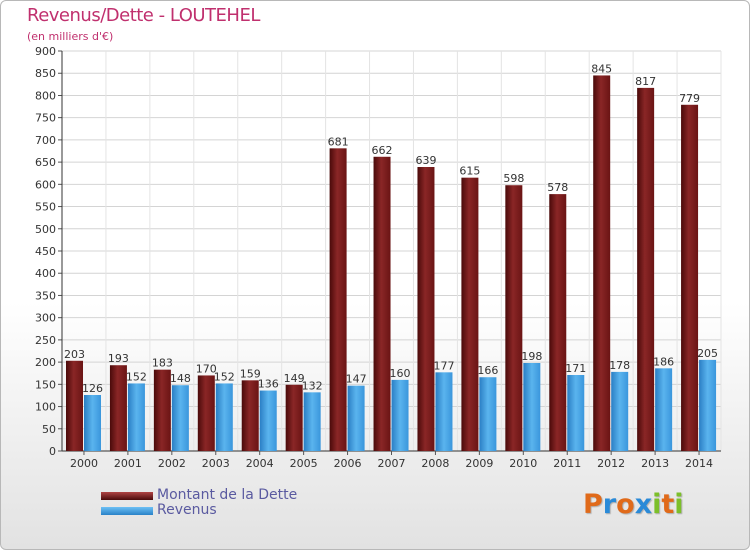  Describe the element at coordinates (45, 273) in the screenshot. I see `y-tick-label: 400` at that location.